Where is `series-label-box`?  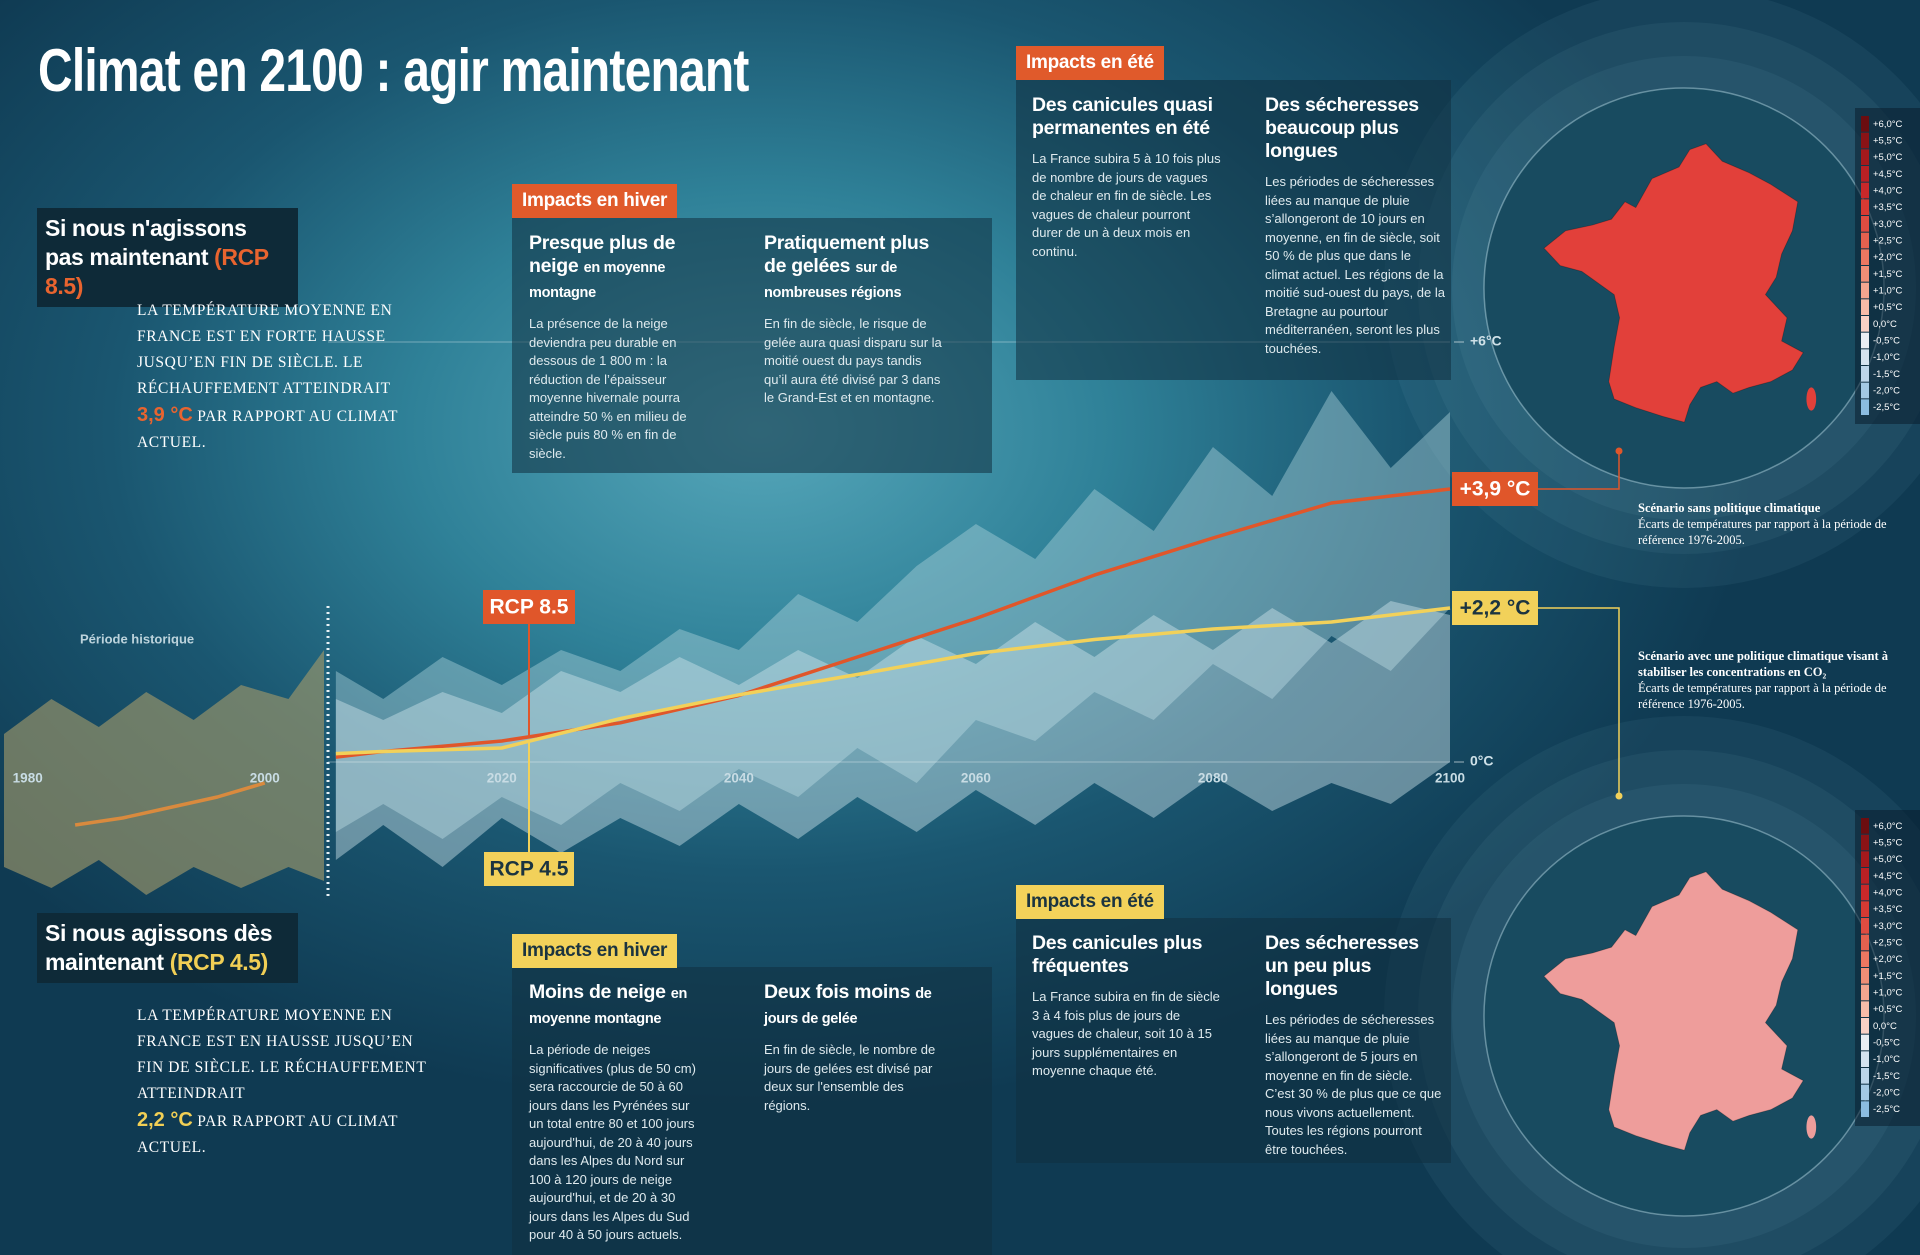 series-label-box is located at coordinates (529, 869).